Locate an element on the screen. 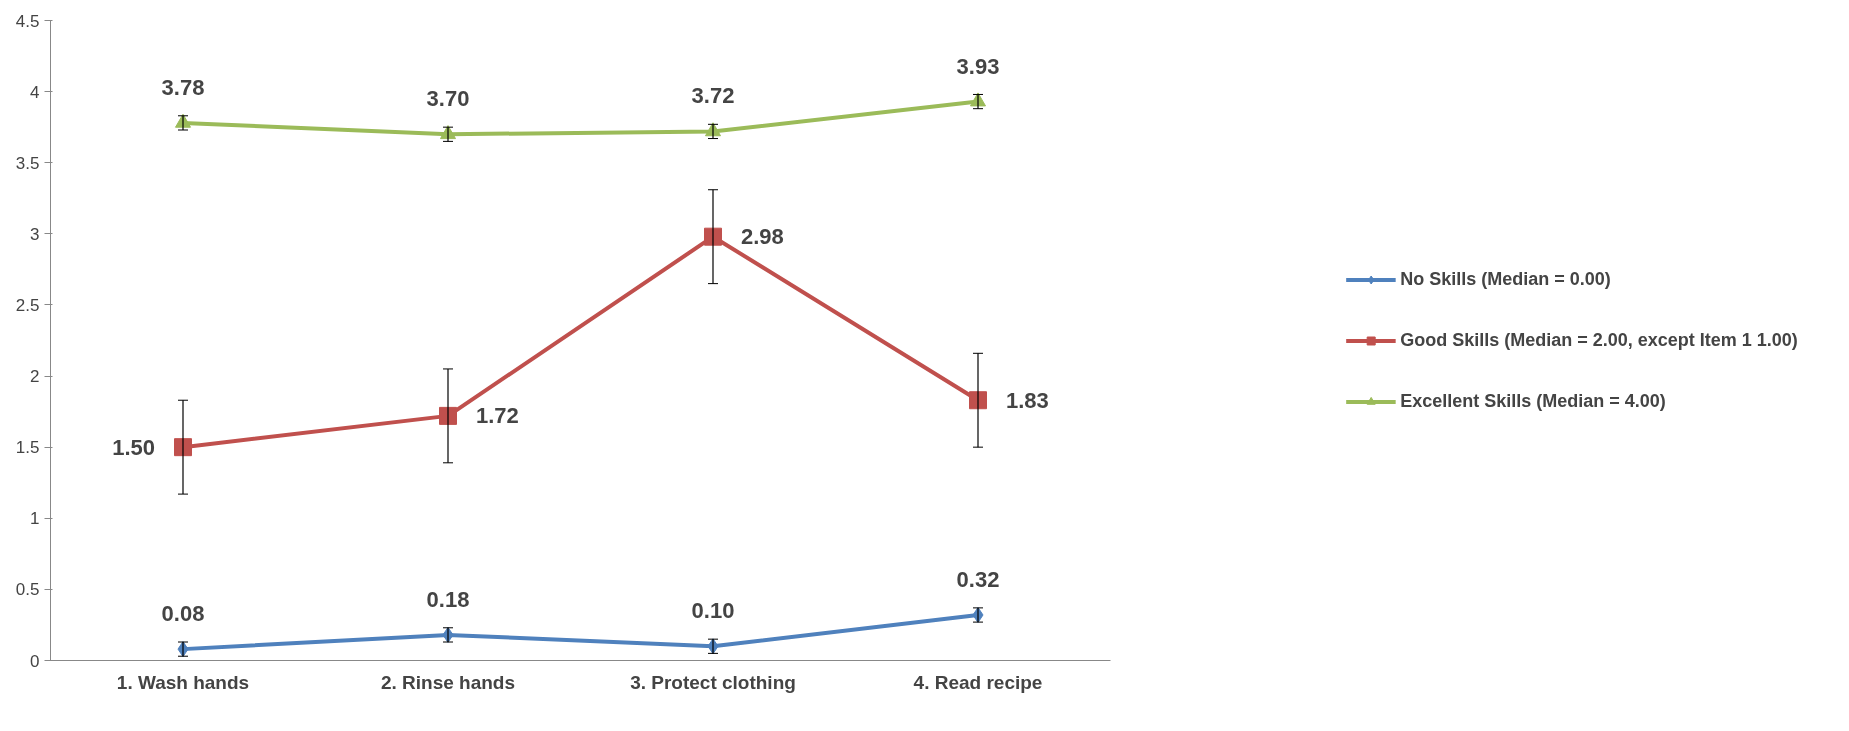 Image resolution: width=1849 pixels, height=731 pixels. x-tick-label: 4. Read recipe is located at coordinates (978, 682).